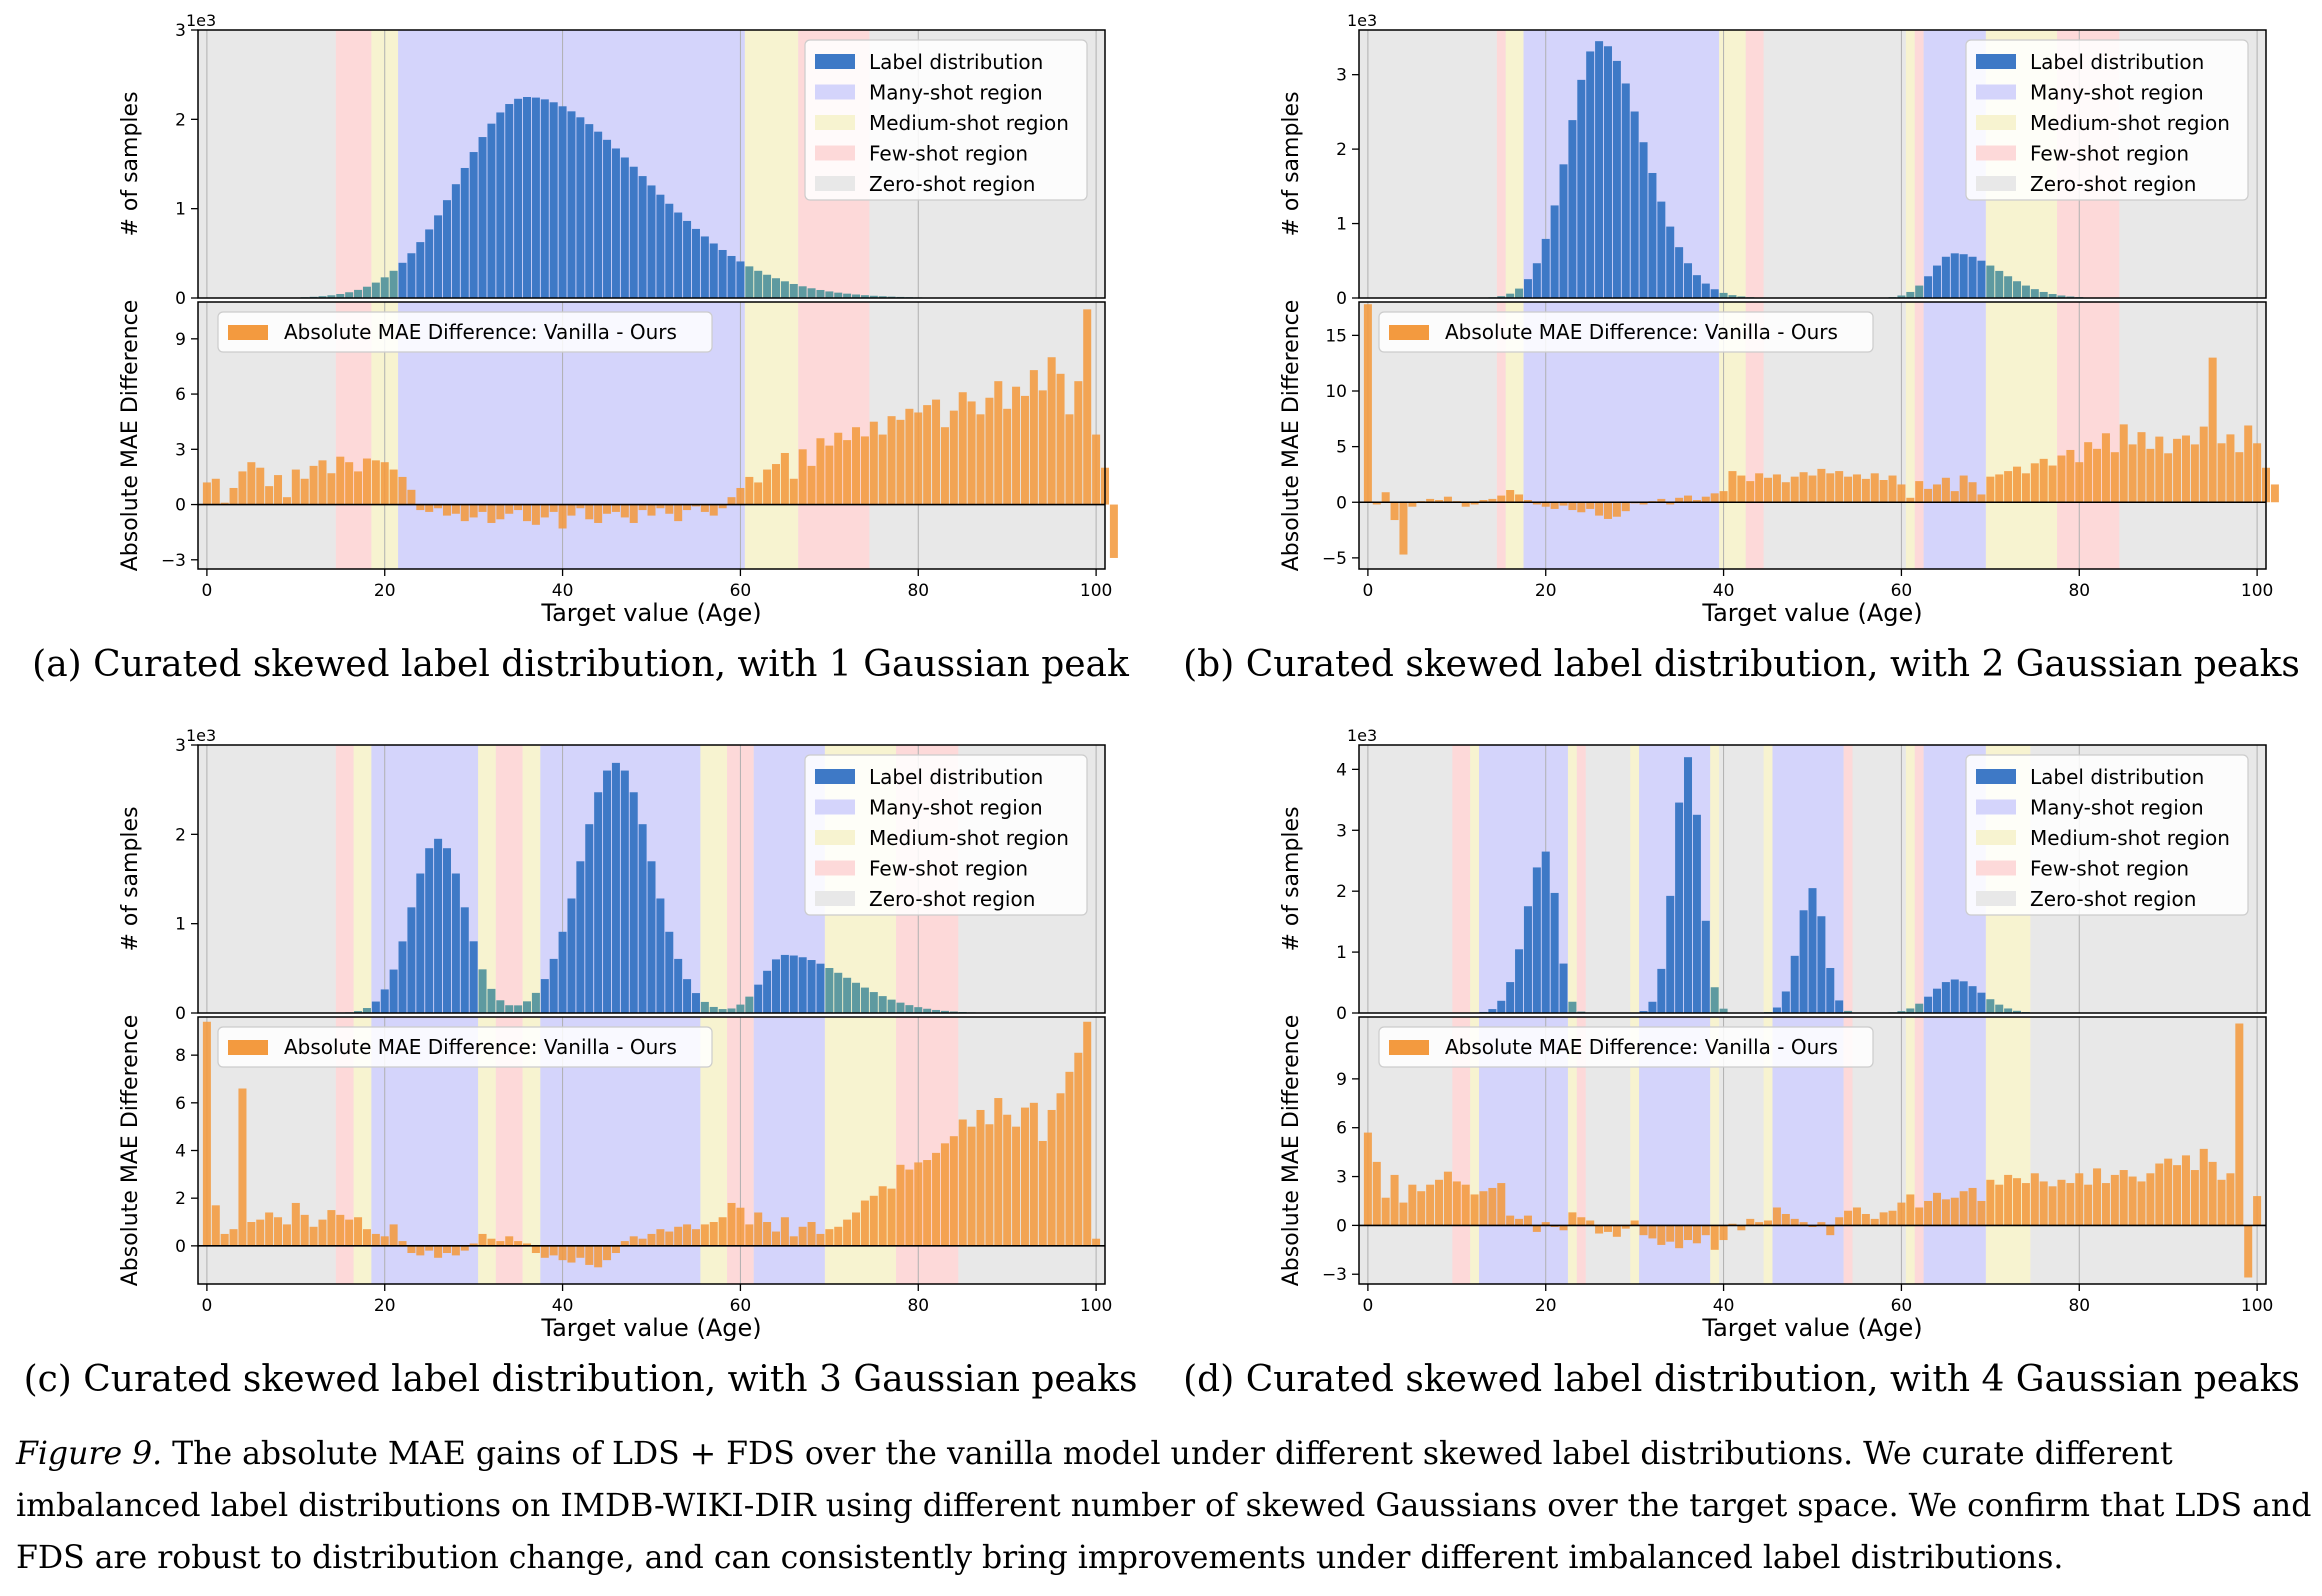 The image size is (2322, 1596). What do you see at coordinates (1341, 1014) in the screenshot?
I see `d-top-ytick-label-0: 0` at bounding box center [1341, 1014].